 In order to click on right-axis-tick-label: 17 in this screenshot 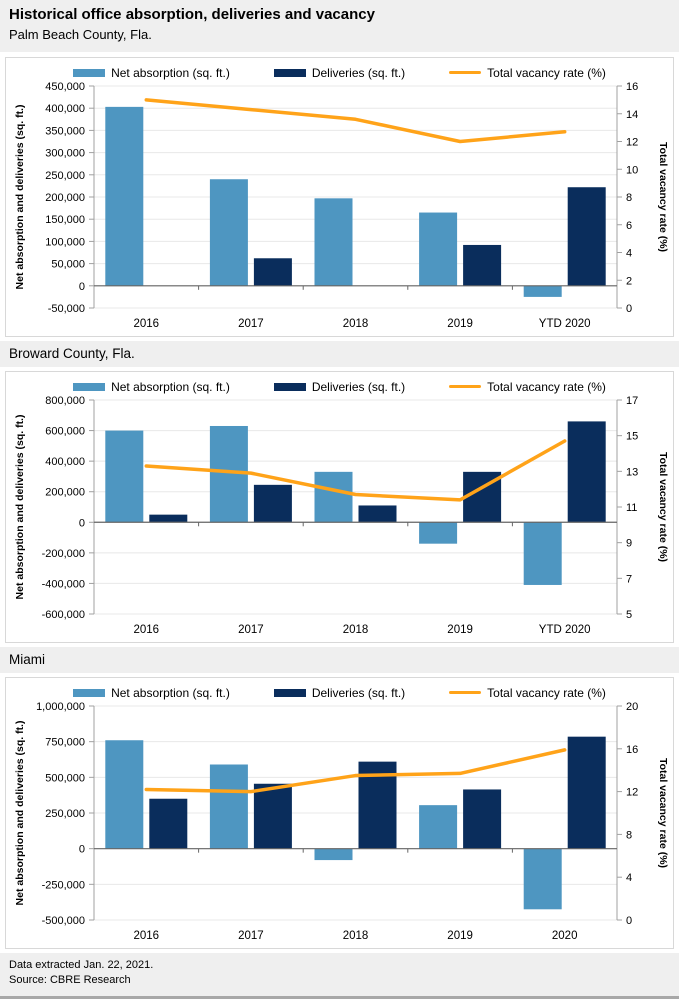, I will do `click(632, 401)`.